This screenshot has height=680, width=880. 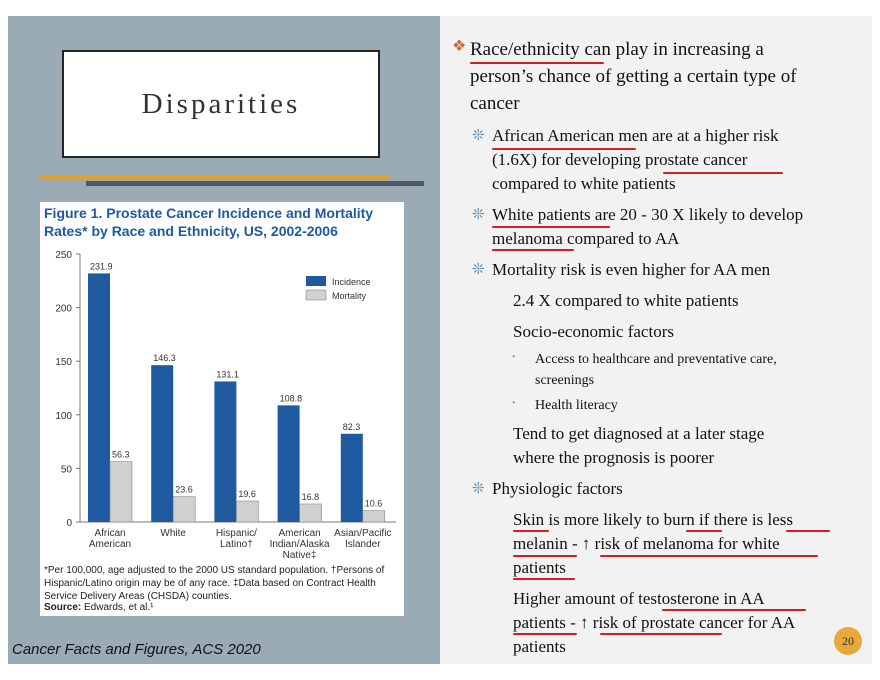 I want to click on source-text: Edwards, et al.¹, so click(x=119, y=607).